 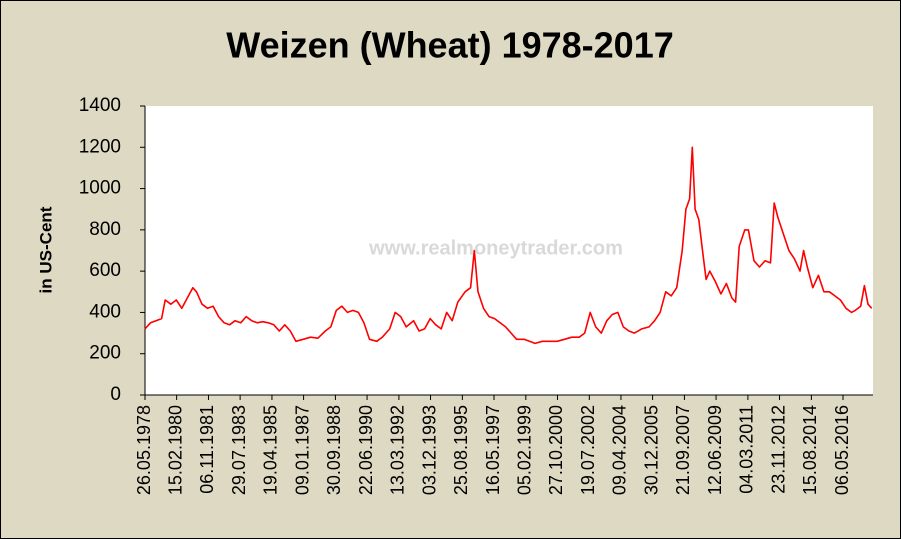 What do you see at coordinates (525, 450) in the screenshot?
I see `x-tick-label: 05.02.1999` at bounding box center [525, 450].